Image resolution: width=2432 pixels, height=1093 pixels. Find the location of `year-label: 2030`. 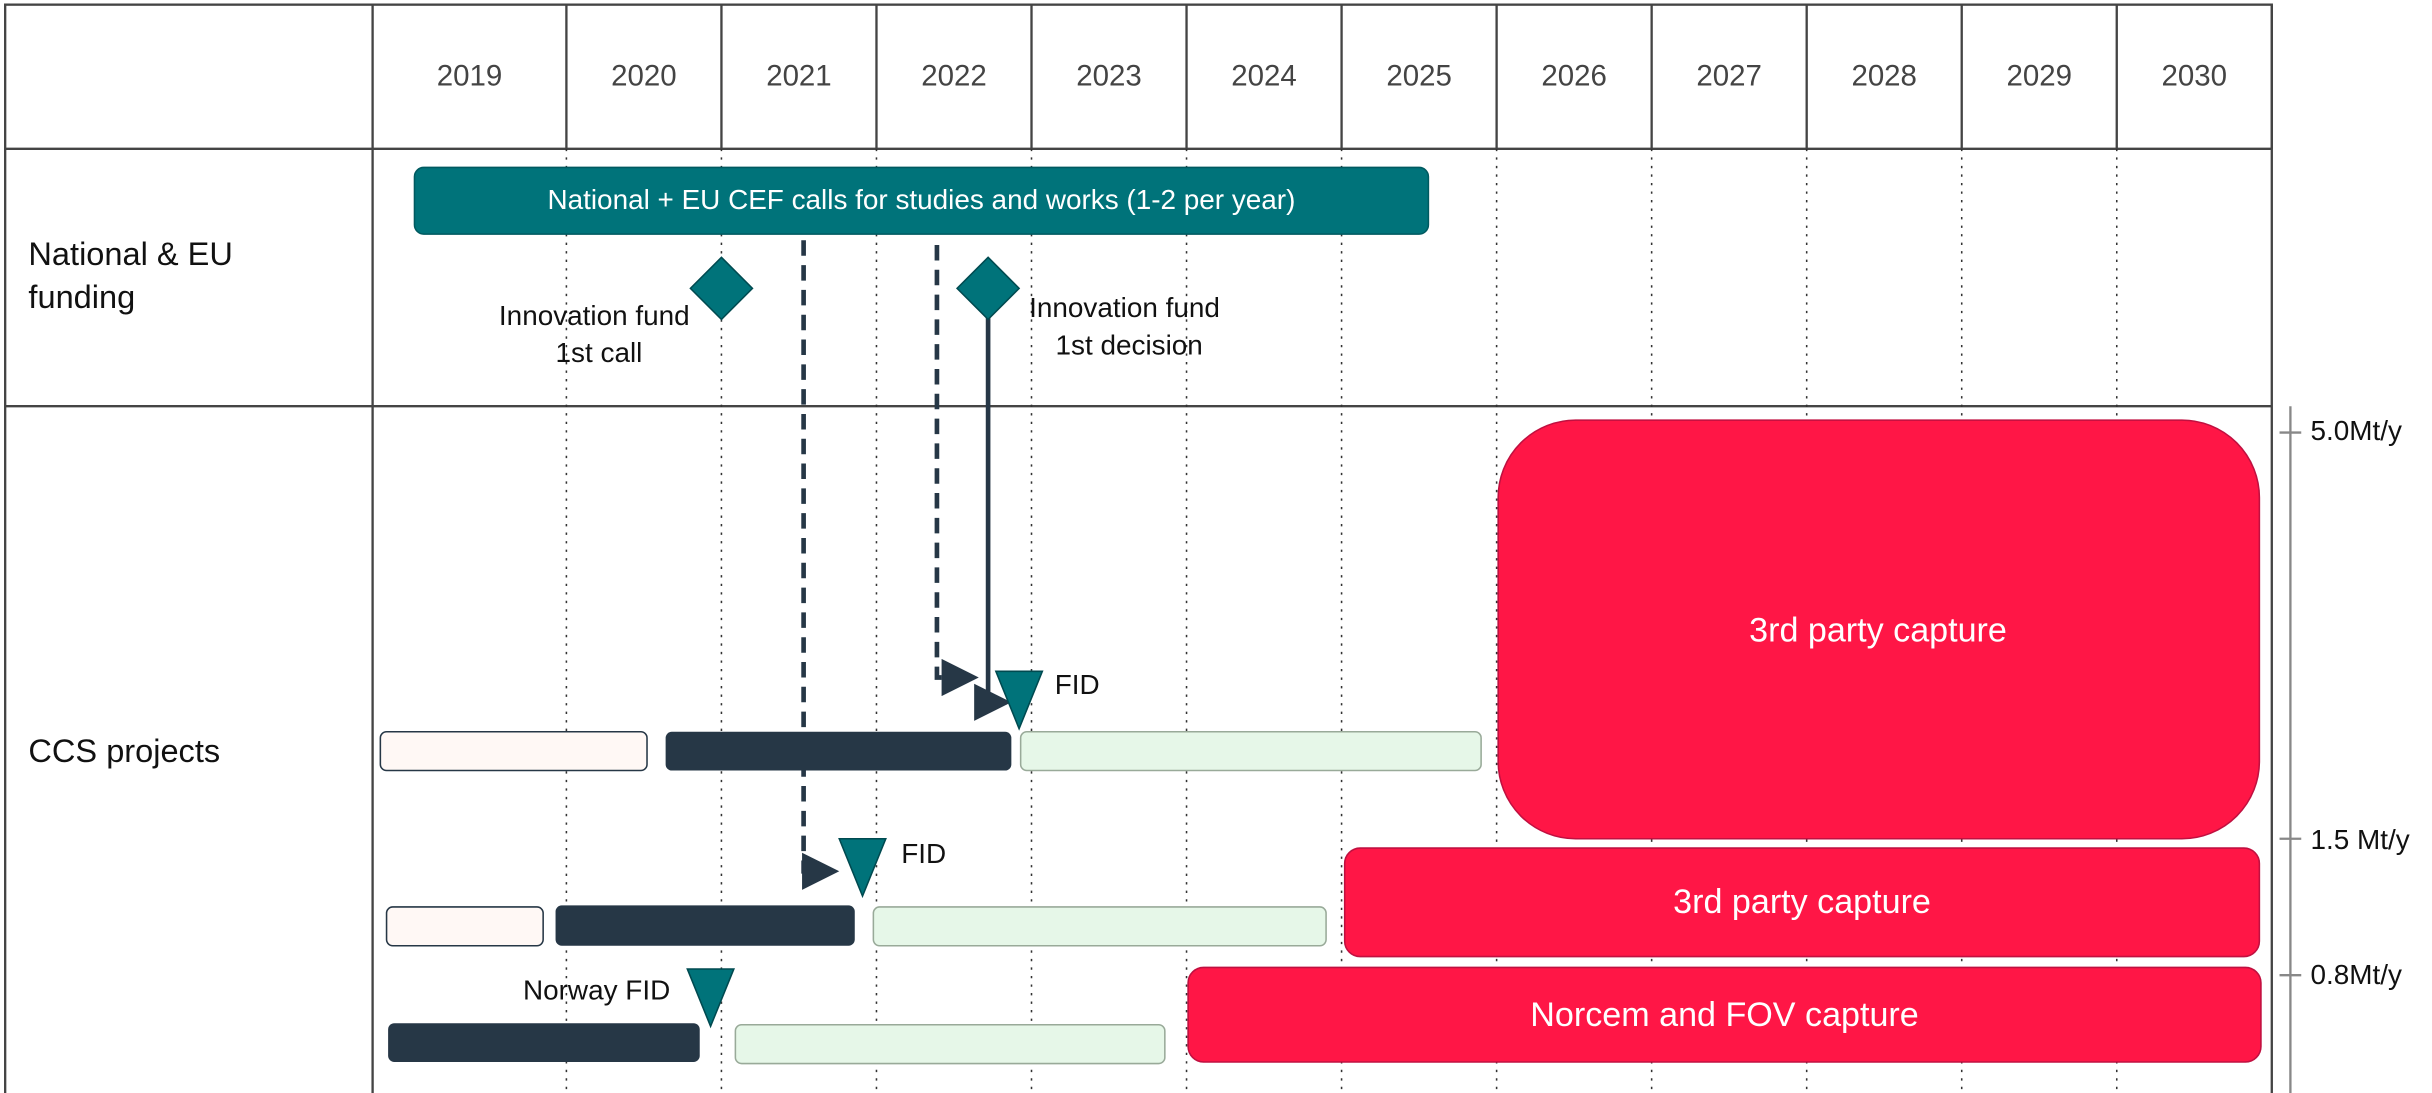

year-label: 2030 is located at coordinates (2195, 75).